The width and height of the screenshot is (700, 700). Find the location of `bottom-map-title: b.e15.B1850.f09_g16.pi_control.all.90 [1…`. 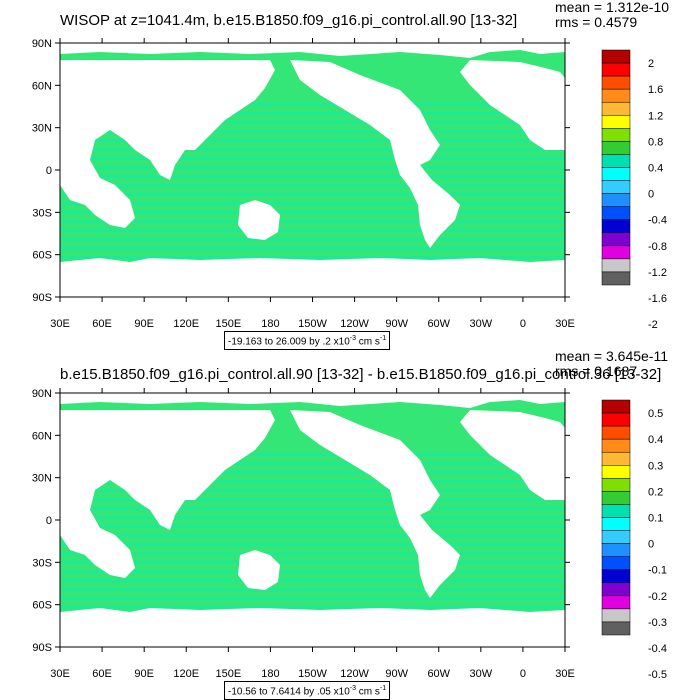

bottom-map-title: b.e15.B1850.f09_g16.pi_control.all.90 [1… is located at coordinates (361, 374).